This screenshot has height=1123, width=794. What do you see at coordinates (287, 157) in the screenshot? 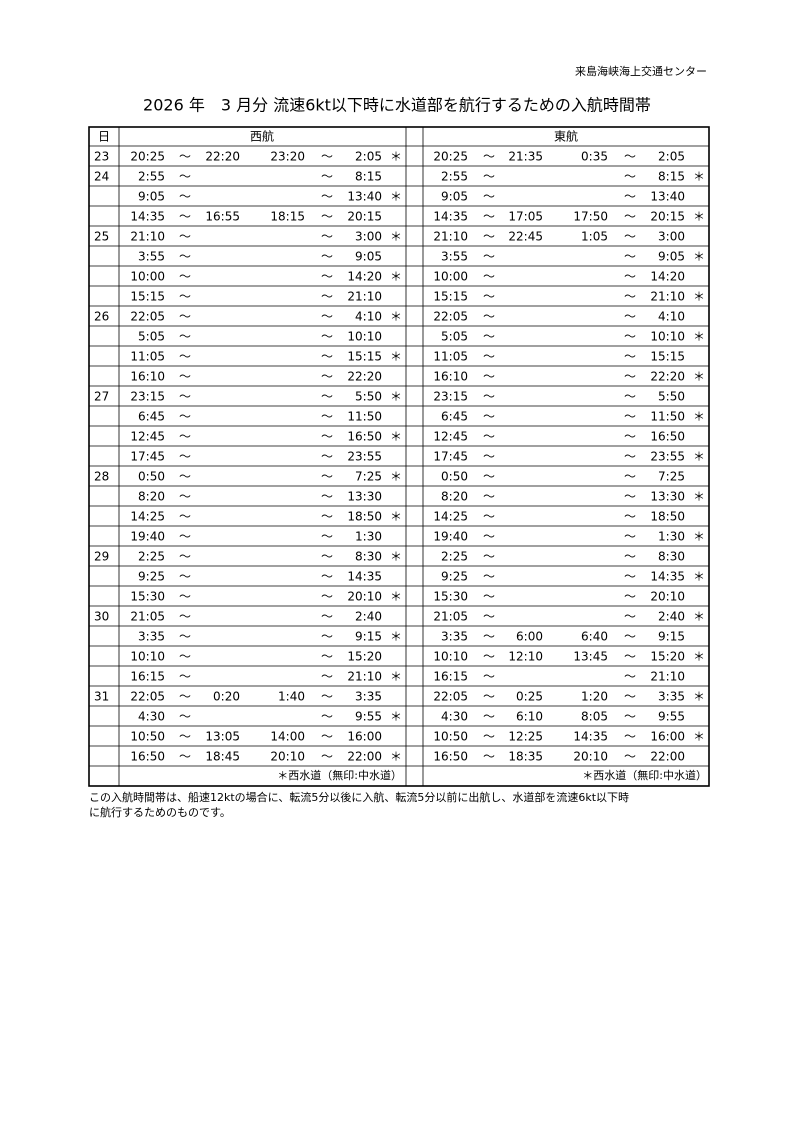
I see `time: 23:20` at bounding box center [287, 157].